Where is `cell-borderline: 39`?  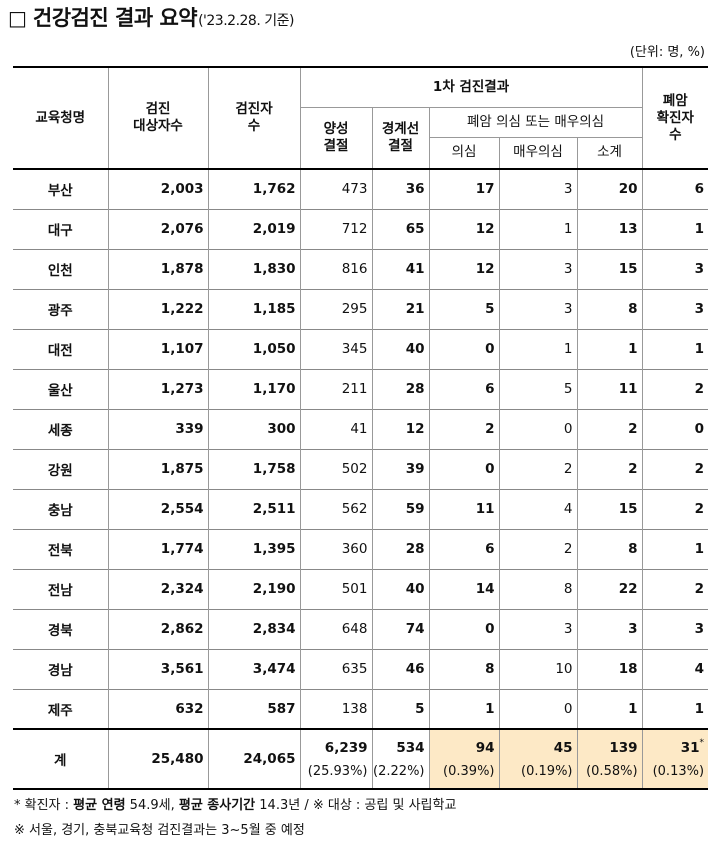
cell-borderline: 39 is located at coordinates (400, 468).